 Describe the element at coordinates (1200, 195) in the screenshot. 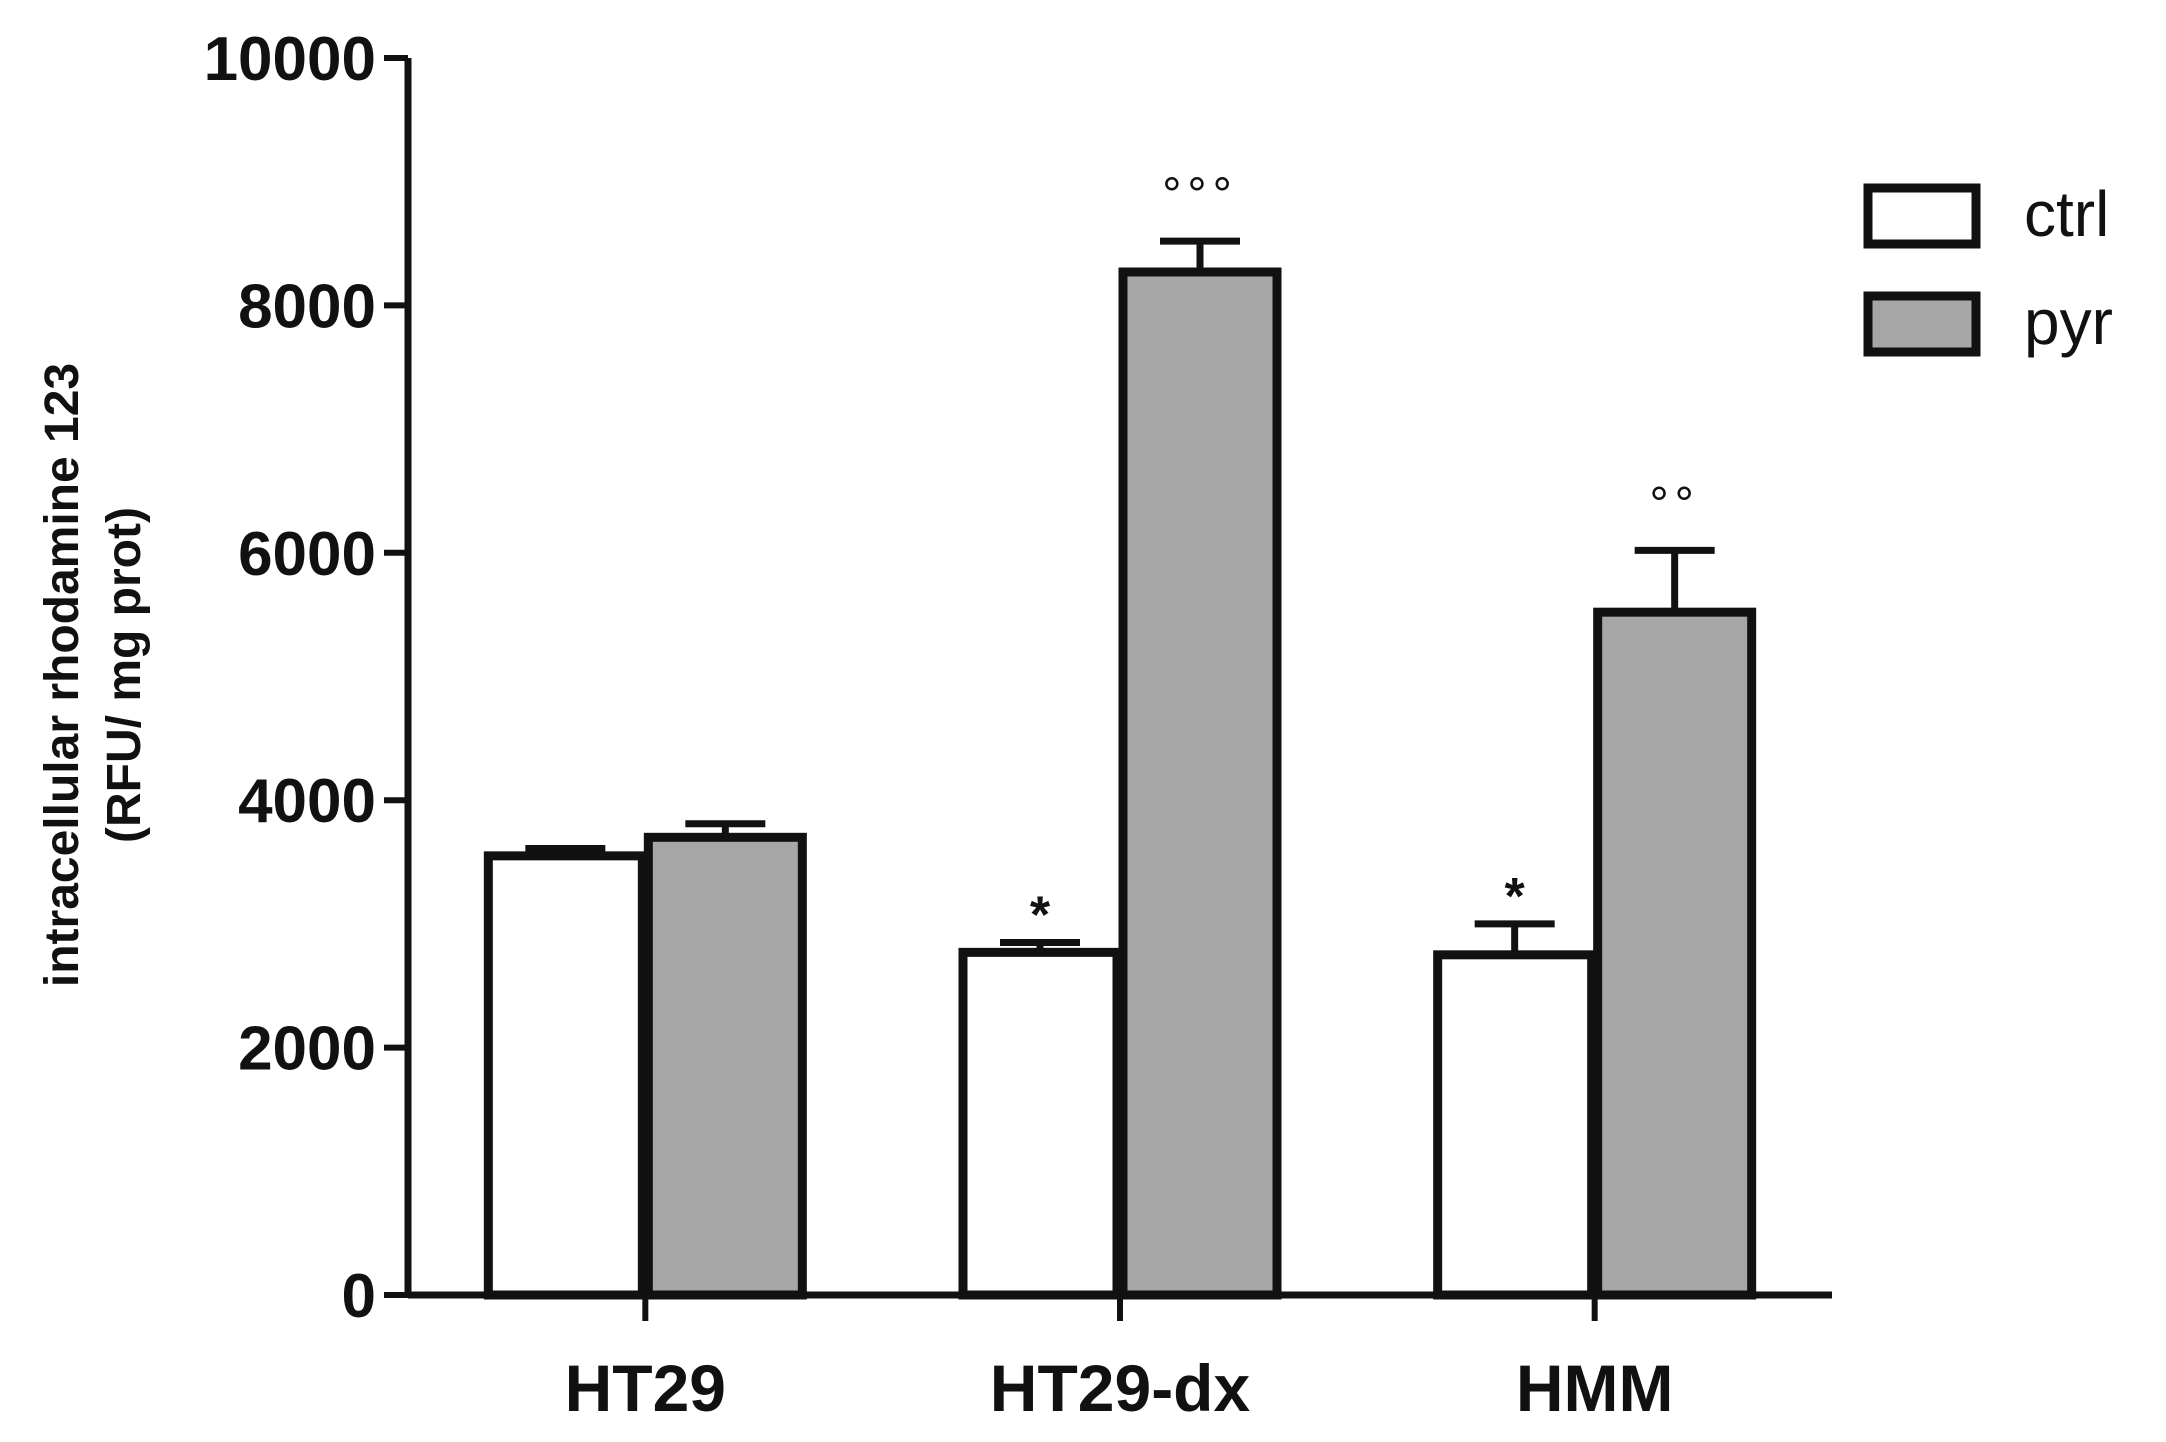

I see `significance-annotation: °°°` at that location.